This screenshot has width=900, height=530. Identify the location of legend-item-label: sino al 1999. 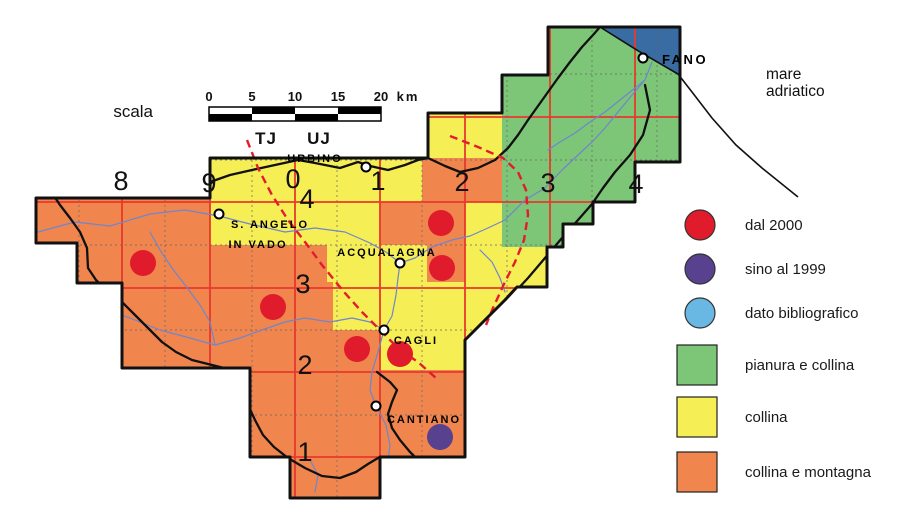
(785, 269).